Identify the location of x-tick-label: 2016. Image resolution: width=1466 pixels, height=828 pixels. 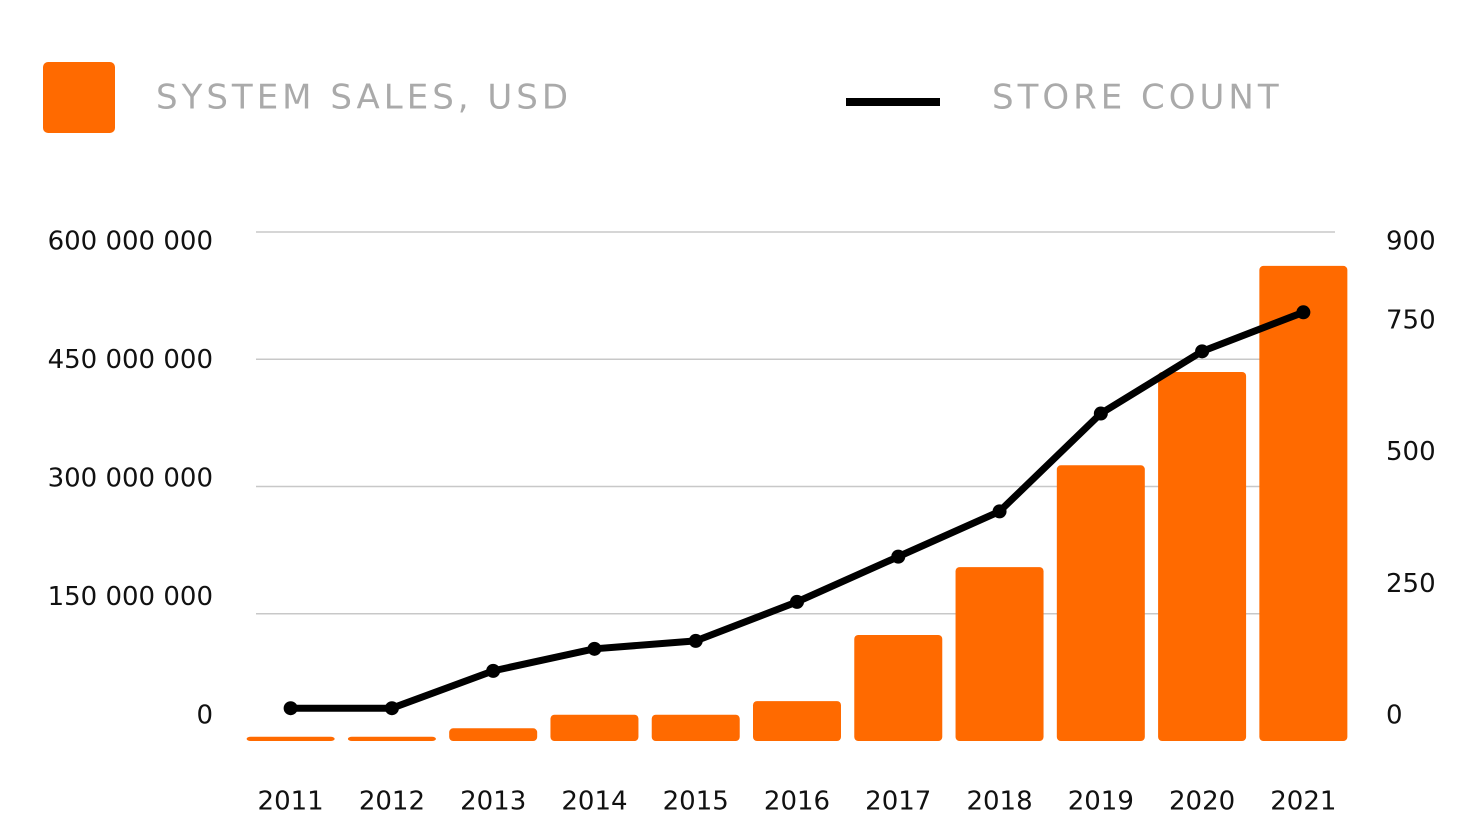
(797, 802).